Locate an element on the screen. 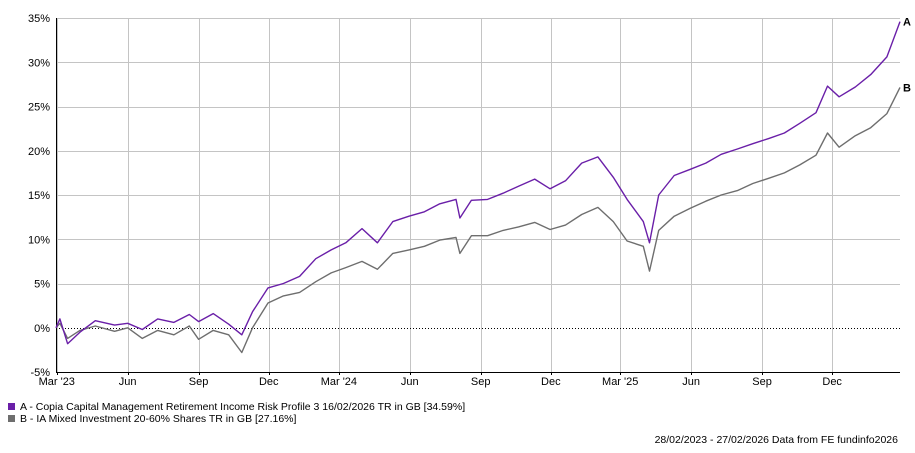 This screenshot has width=915, height=453. x-tick-label: Mar '25 is located at coordinates (620, 382).